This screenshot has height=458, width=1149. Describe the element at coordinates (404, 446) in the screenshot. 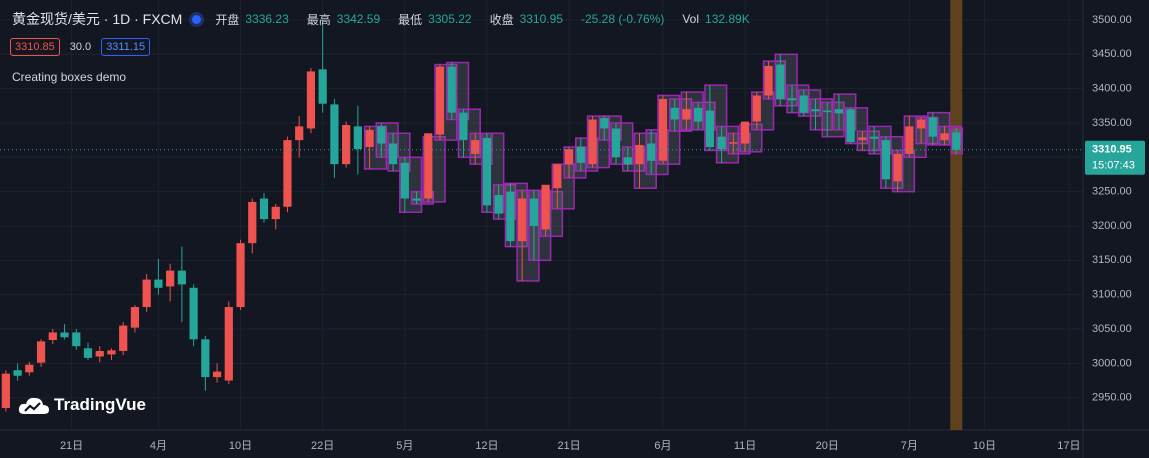

I see `x-tick-label: 5月` at that location.